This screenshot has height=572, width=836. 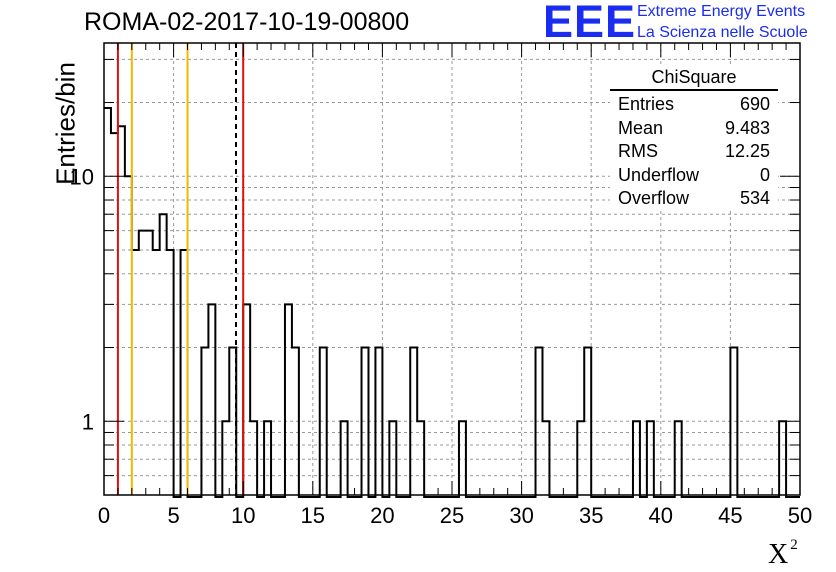 What do you see at coordinates (694, 152) in the screenshot?
I see `stats-row-rms: RMS 12.25` at bounding box center [694, 152].